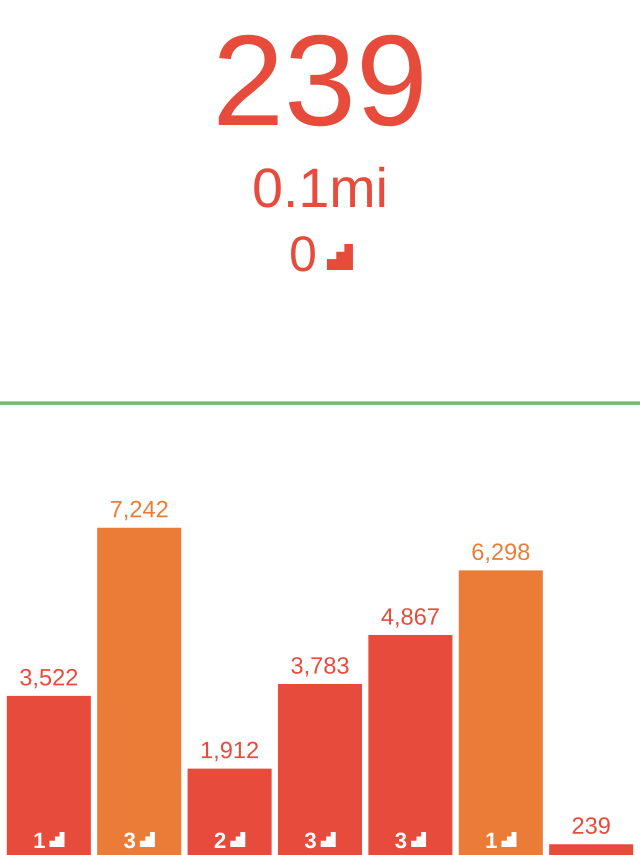  Describe the element at coordinates (591, 825) in the screenshot. I see `data-label: 239` at that location.